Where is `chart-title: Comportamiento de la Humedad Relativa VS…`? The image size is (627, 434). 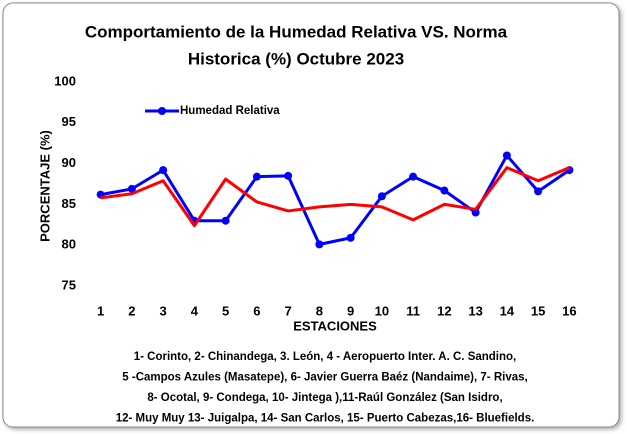
chart-title: Comportamiento de la Humedad Relativa VS… is located at coordinates (296, 31).